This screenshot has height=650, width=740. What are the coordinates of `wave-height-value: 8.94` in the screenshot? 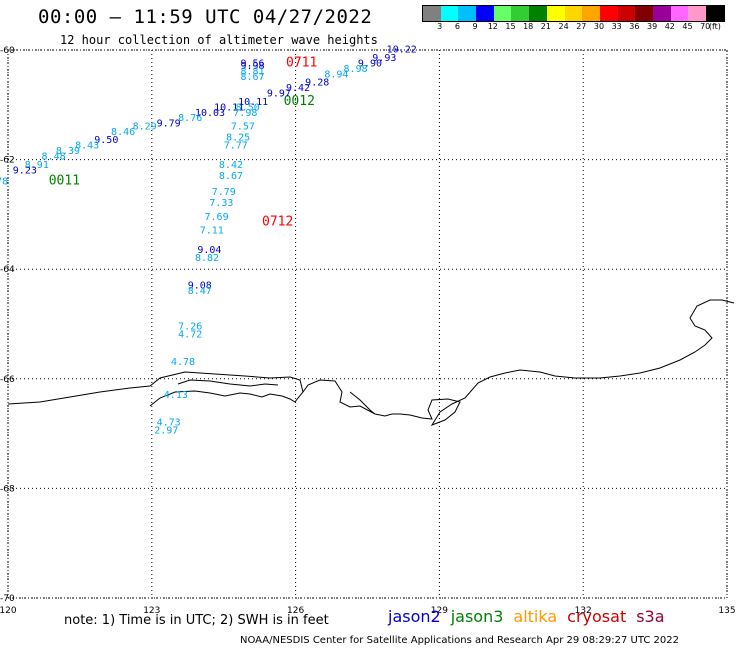 It's located at (336, 74).